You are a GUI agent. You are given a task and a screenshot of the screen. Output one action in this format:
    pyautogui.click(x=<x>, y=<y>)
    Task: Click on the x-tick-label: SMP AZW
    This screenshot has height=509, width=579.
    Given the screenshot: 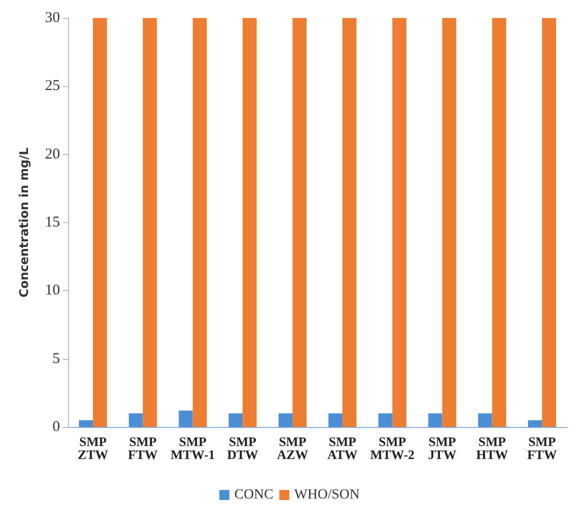 What is the action you would take?
    pyautogui.click(x=292, y=448)
    